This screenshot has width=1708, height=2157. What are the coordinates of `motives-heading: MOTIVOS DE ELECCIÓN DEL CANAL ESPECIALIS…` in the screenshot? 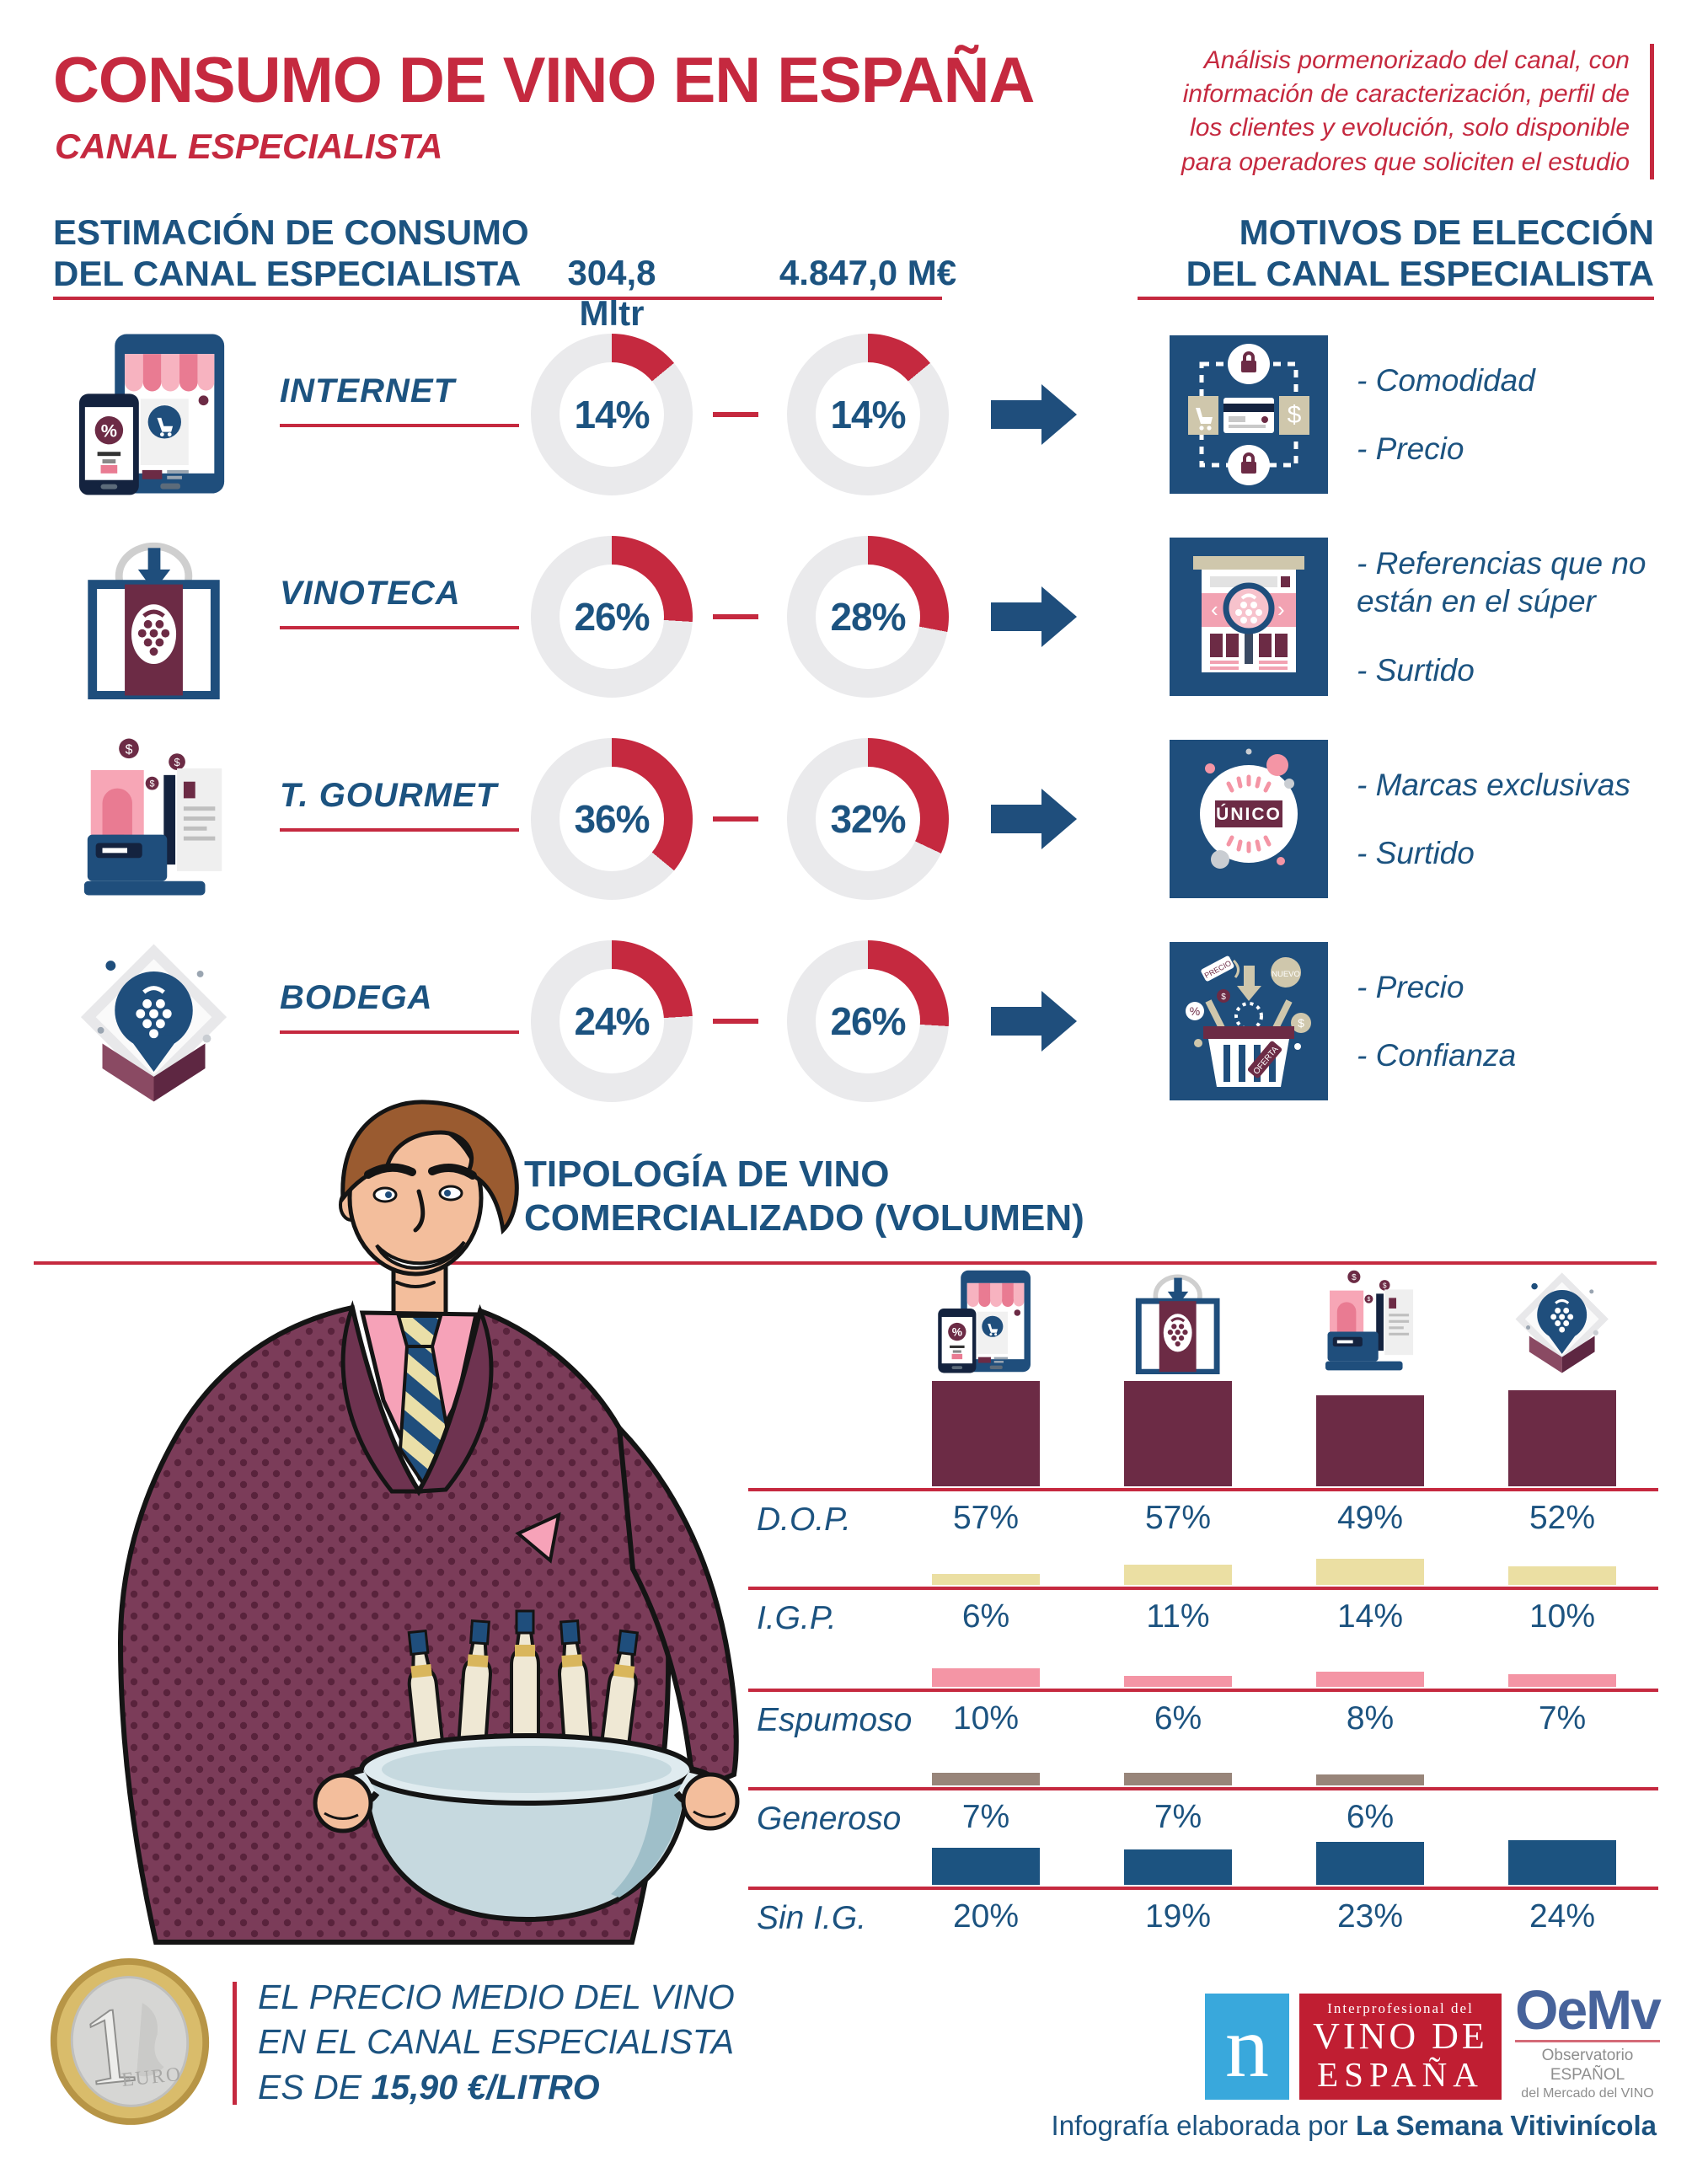 It's located at (1420, 253).